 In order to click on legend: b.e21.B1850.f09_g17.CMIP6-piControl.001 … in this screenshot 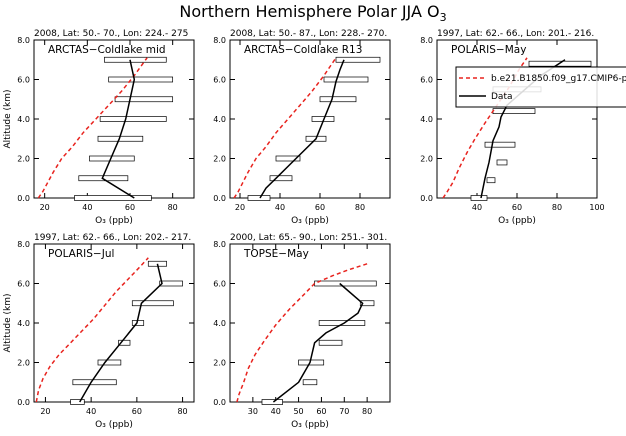, I will do `click(540, 87)`.